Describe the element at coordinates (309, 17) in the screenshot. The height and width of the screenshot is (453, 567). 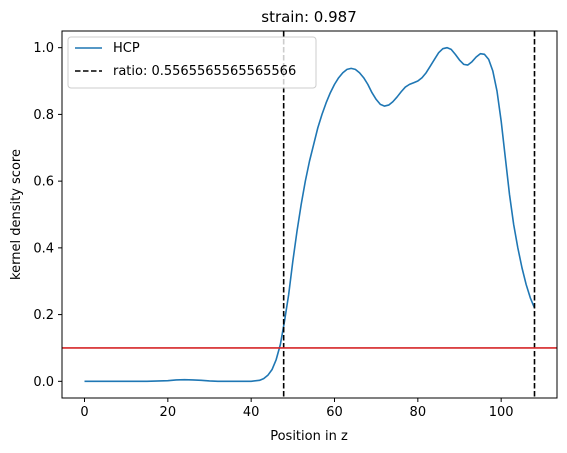
I see `chart-title: strain: 0.987` at that location.